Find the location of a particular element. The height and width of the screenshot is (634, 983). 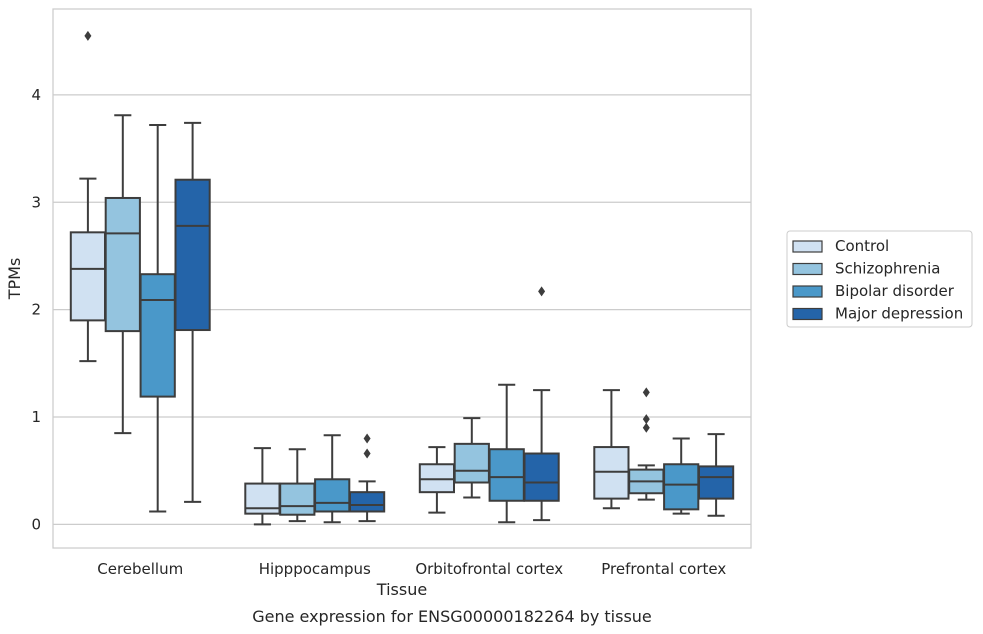

legend-frame is located at coordinates (879, 279).